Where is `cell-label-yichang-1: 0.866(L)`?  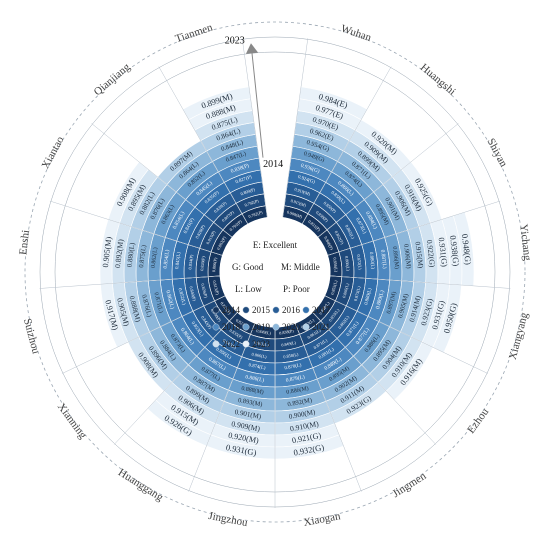
cell-label-yichang-1: 0.866(L) is located at coordinates (347, 264).